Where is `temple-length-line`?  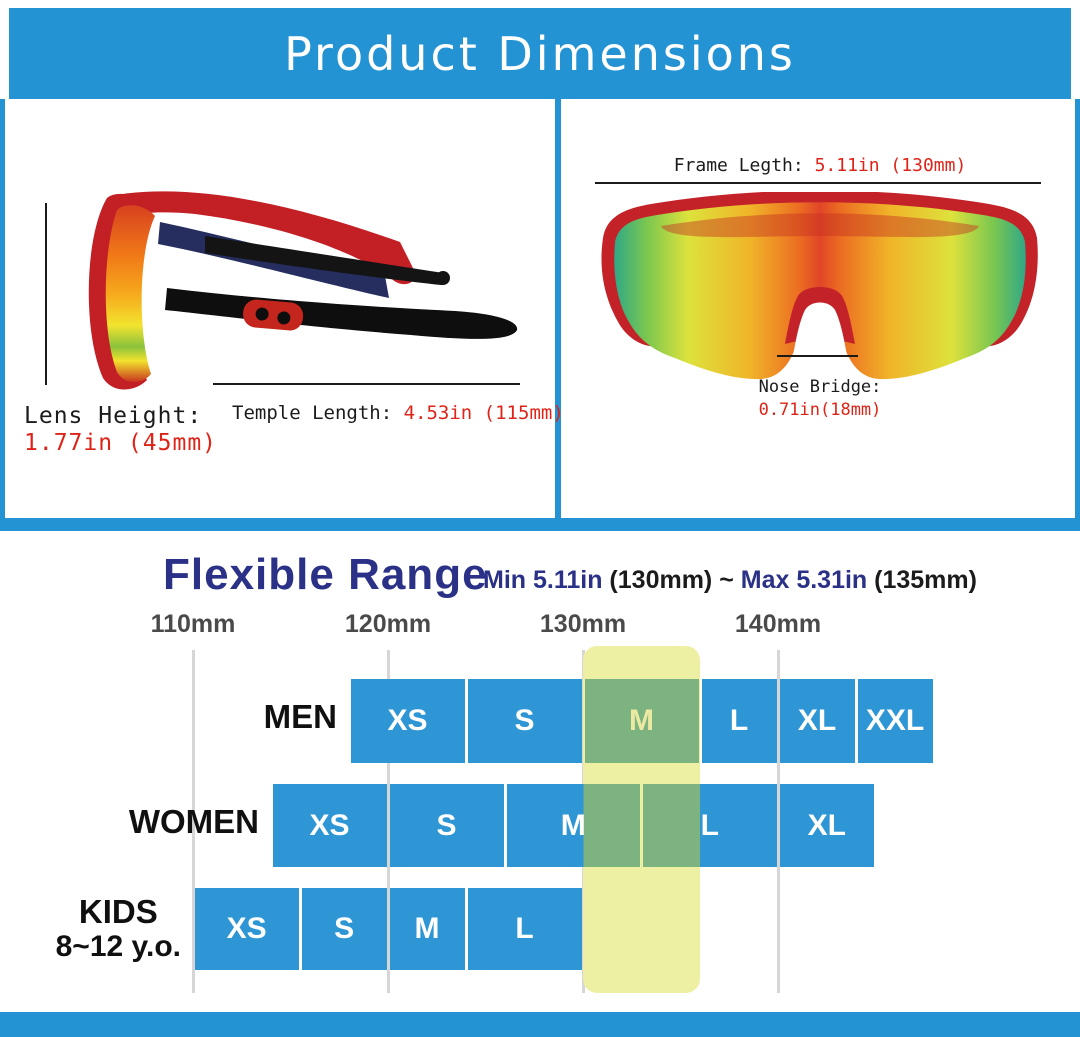 temple-length-line is located at coordinates (366, 384).